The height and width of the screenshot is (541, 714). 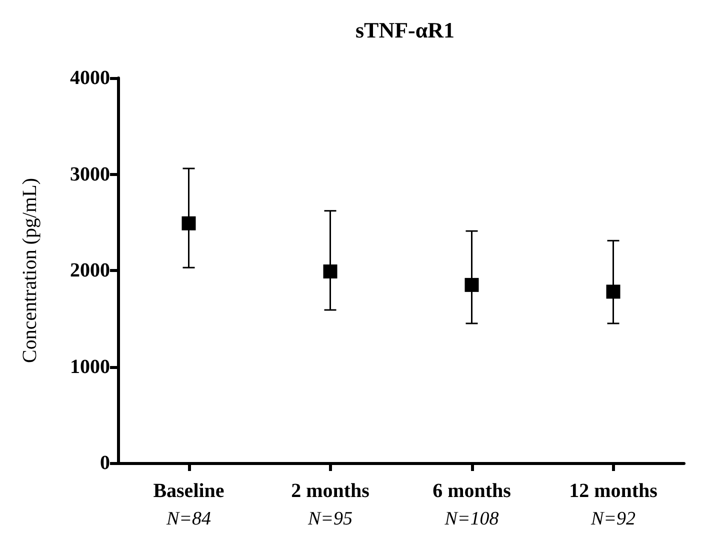 What do you see at coordinates (90, 271) in the screenshot?
I see `y-tick-label: 2000` at bounding box center [90, 271].